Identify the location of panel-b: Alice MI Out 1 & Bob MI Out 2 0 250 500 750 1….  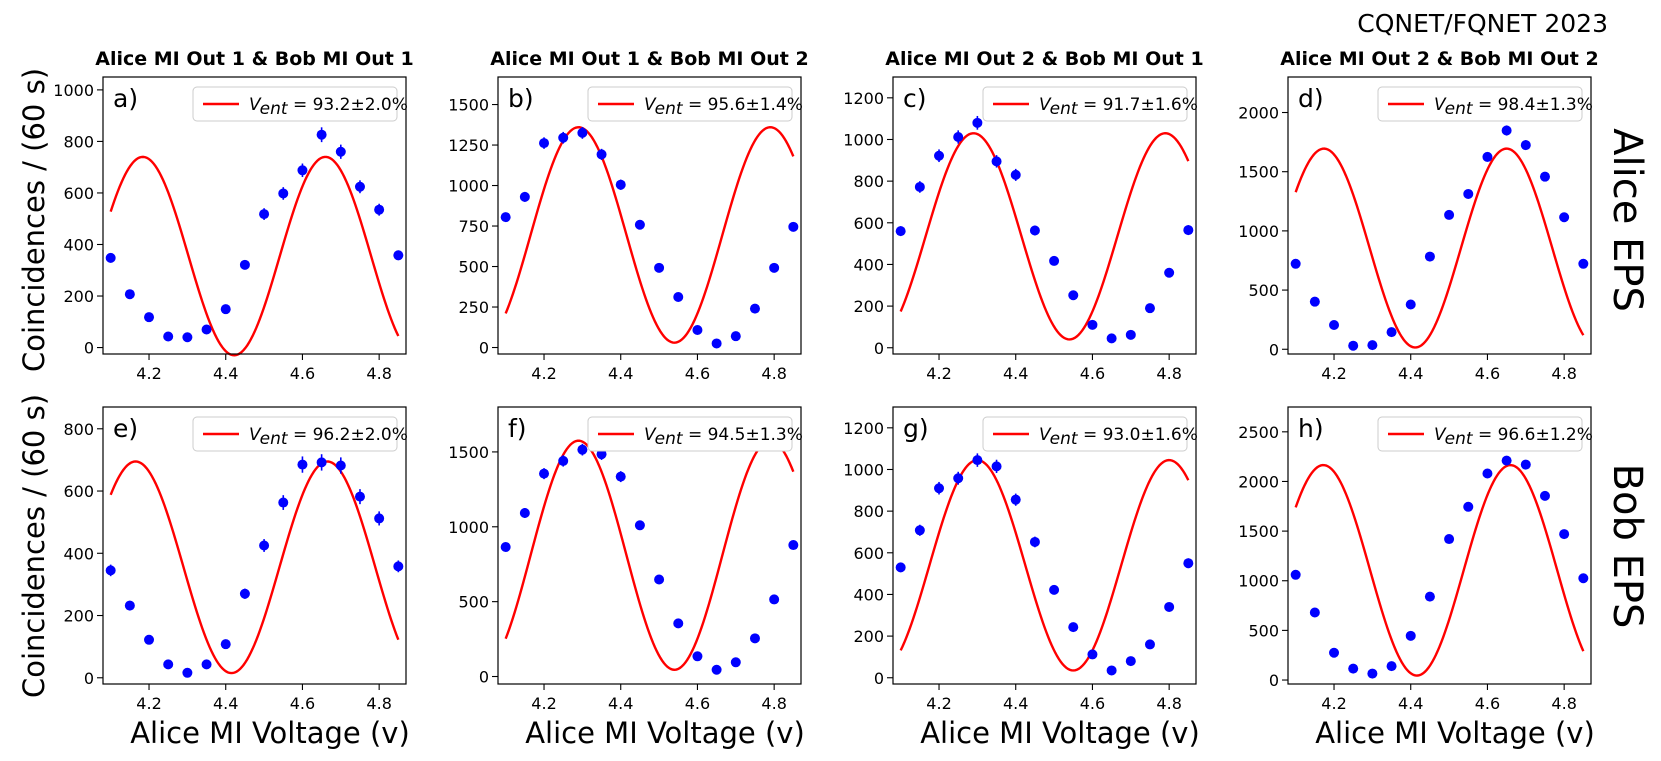
(628, 215).